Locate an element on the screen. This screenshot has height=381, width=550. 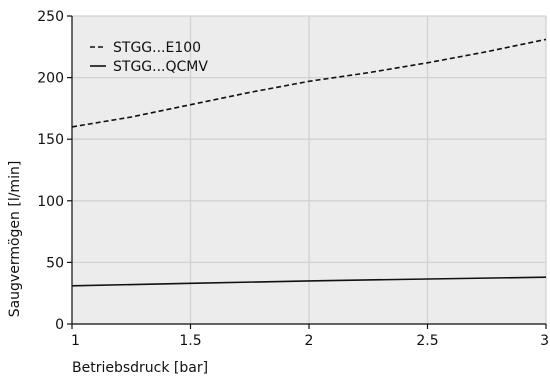
x-tick-label: 1 is located at coordinates (75, 341).